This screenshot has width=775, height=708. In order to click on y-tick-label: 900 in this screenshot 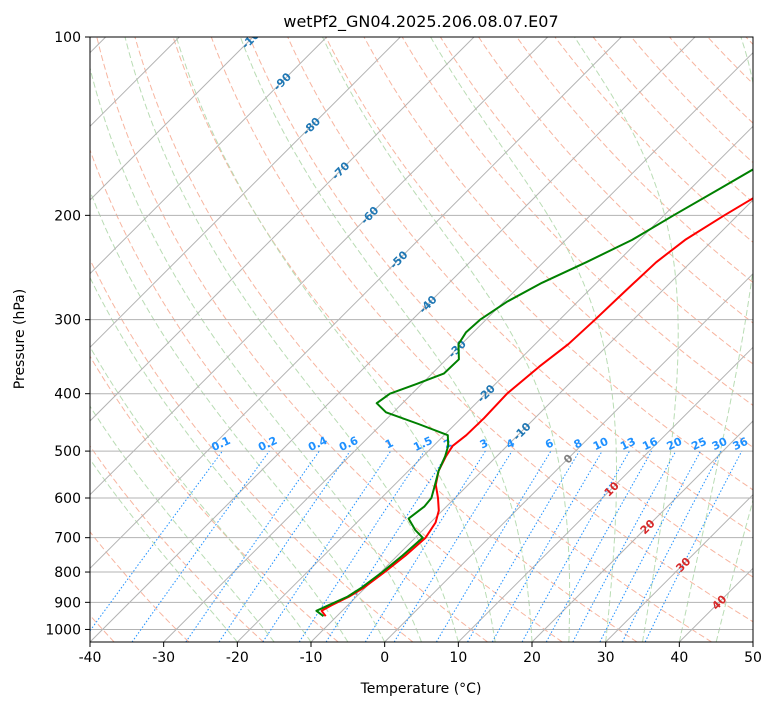, I will do `click(67, 603)`.